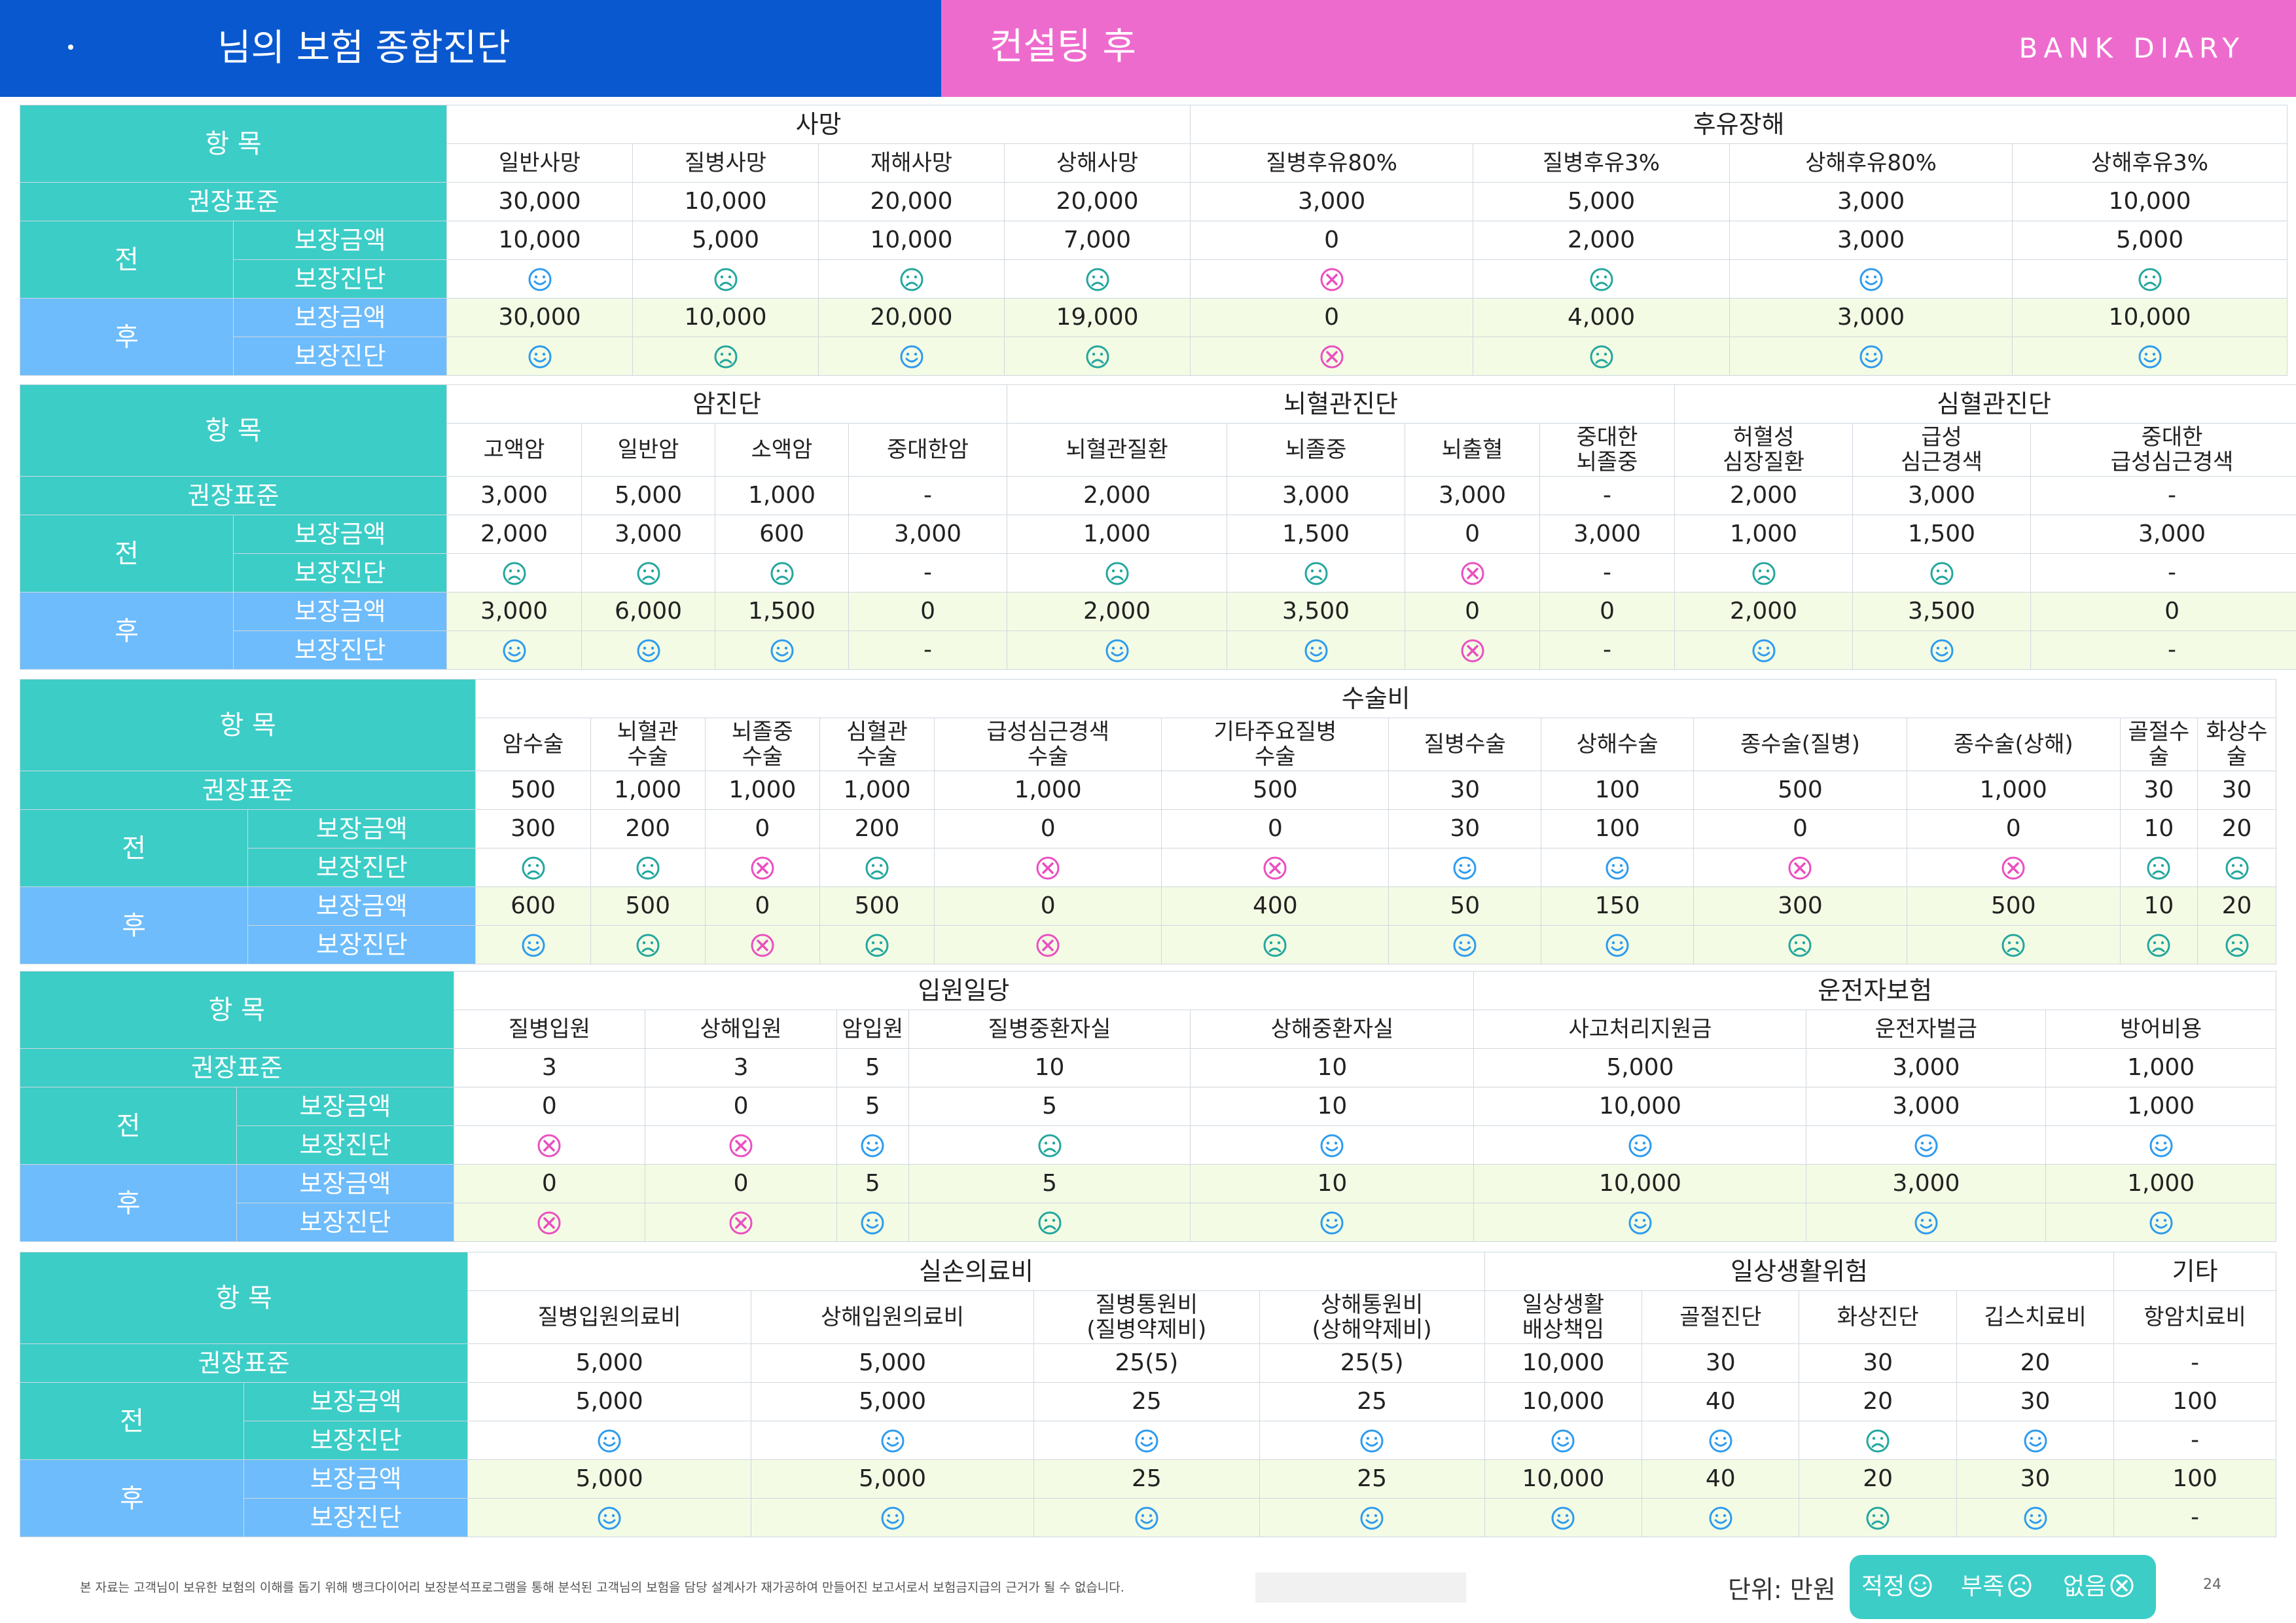 The height and width of the screenshot is (1623, 2296). Describe the element at coordinates (2013, 790) in the screenshot. I see `recommended-value: 1,000` at that location.